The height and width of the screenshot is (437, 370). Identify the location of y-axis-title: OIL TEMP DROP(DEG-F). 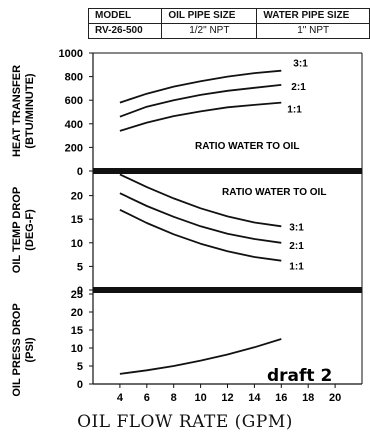
(23, 230).